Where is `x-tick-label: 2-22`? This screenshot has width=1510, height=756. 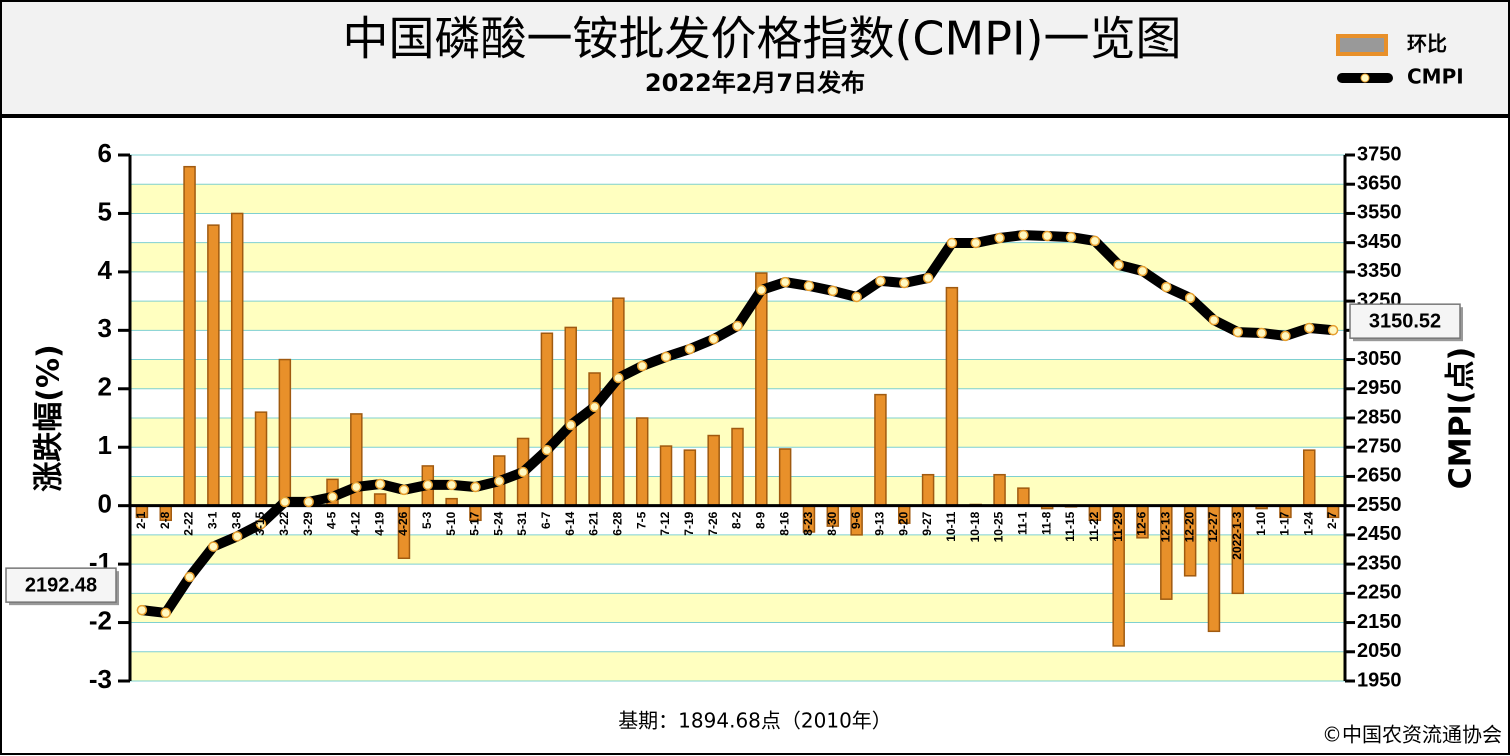
x-tick-label: 2-22 is located at coordinates (189, 523).